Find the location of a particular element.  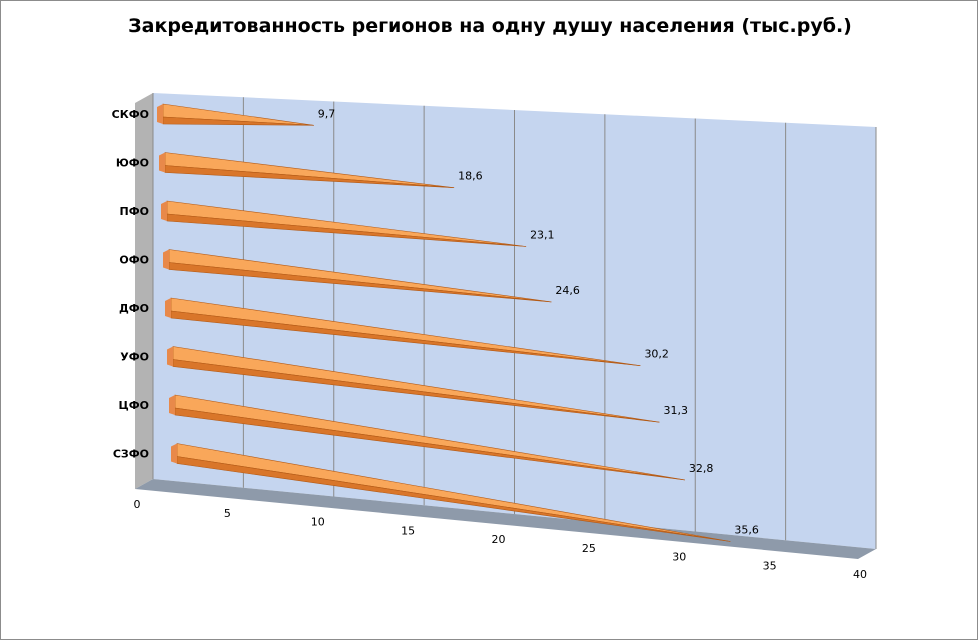

category-label: ЮФО is located at coordinates (132, 163).